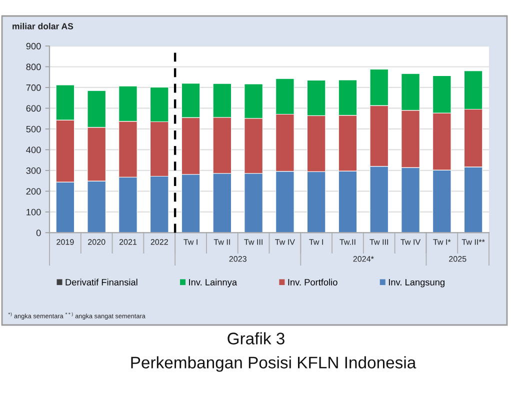 The width and height of the screenshot is (511, 400). I want to click on x-tick-label: Tw II**, so click(473, 242).